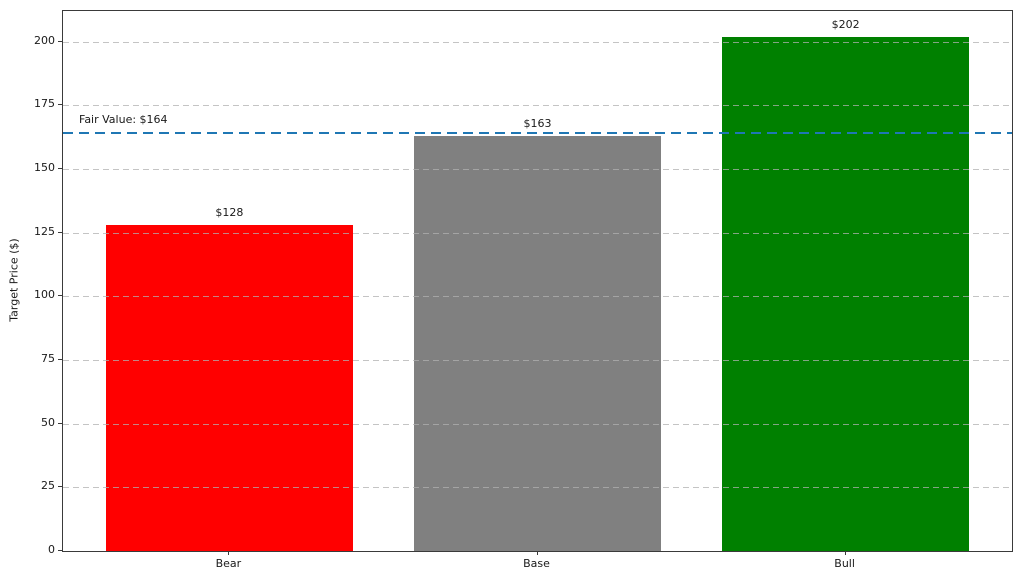  I want to click on y-tick-label: 75, so click(48, 359).